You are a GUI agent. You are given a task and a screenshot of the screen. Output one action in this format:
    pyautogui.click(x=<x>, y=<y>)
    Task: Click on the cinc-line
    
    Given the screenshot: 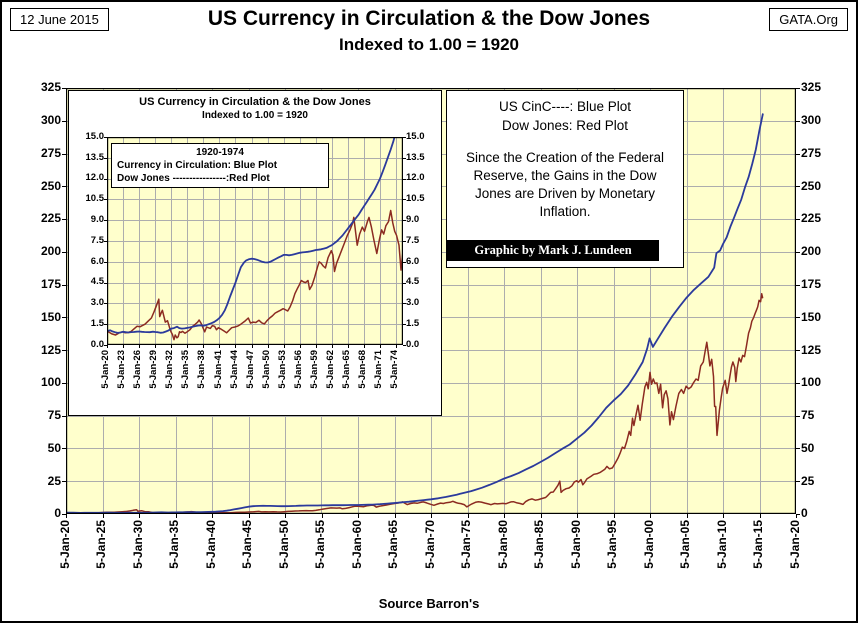 What is the action you would take?
    pyautogui.click(x=251, y=235)
    